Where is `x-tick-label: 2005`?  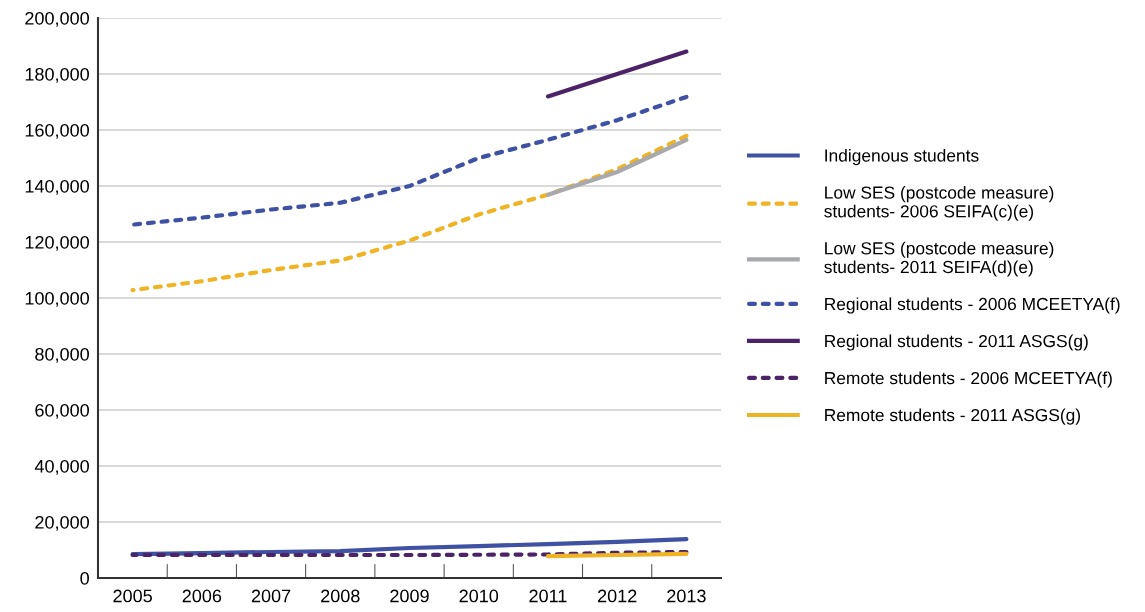 x-tick-label: 2005 is located at coordinates (132, 596).